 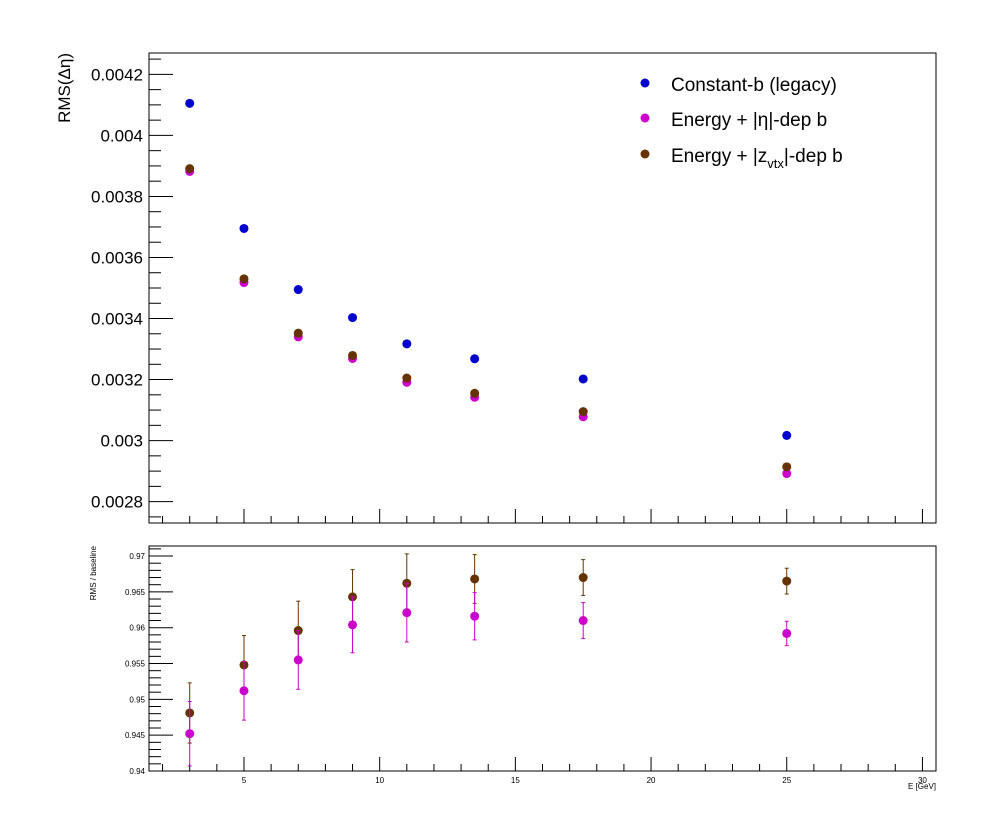 I want to click on top-y-tick-label-0-004: 0.004, so click(x=121, y=135).